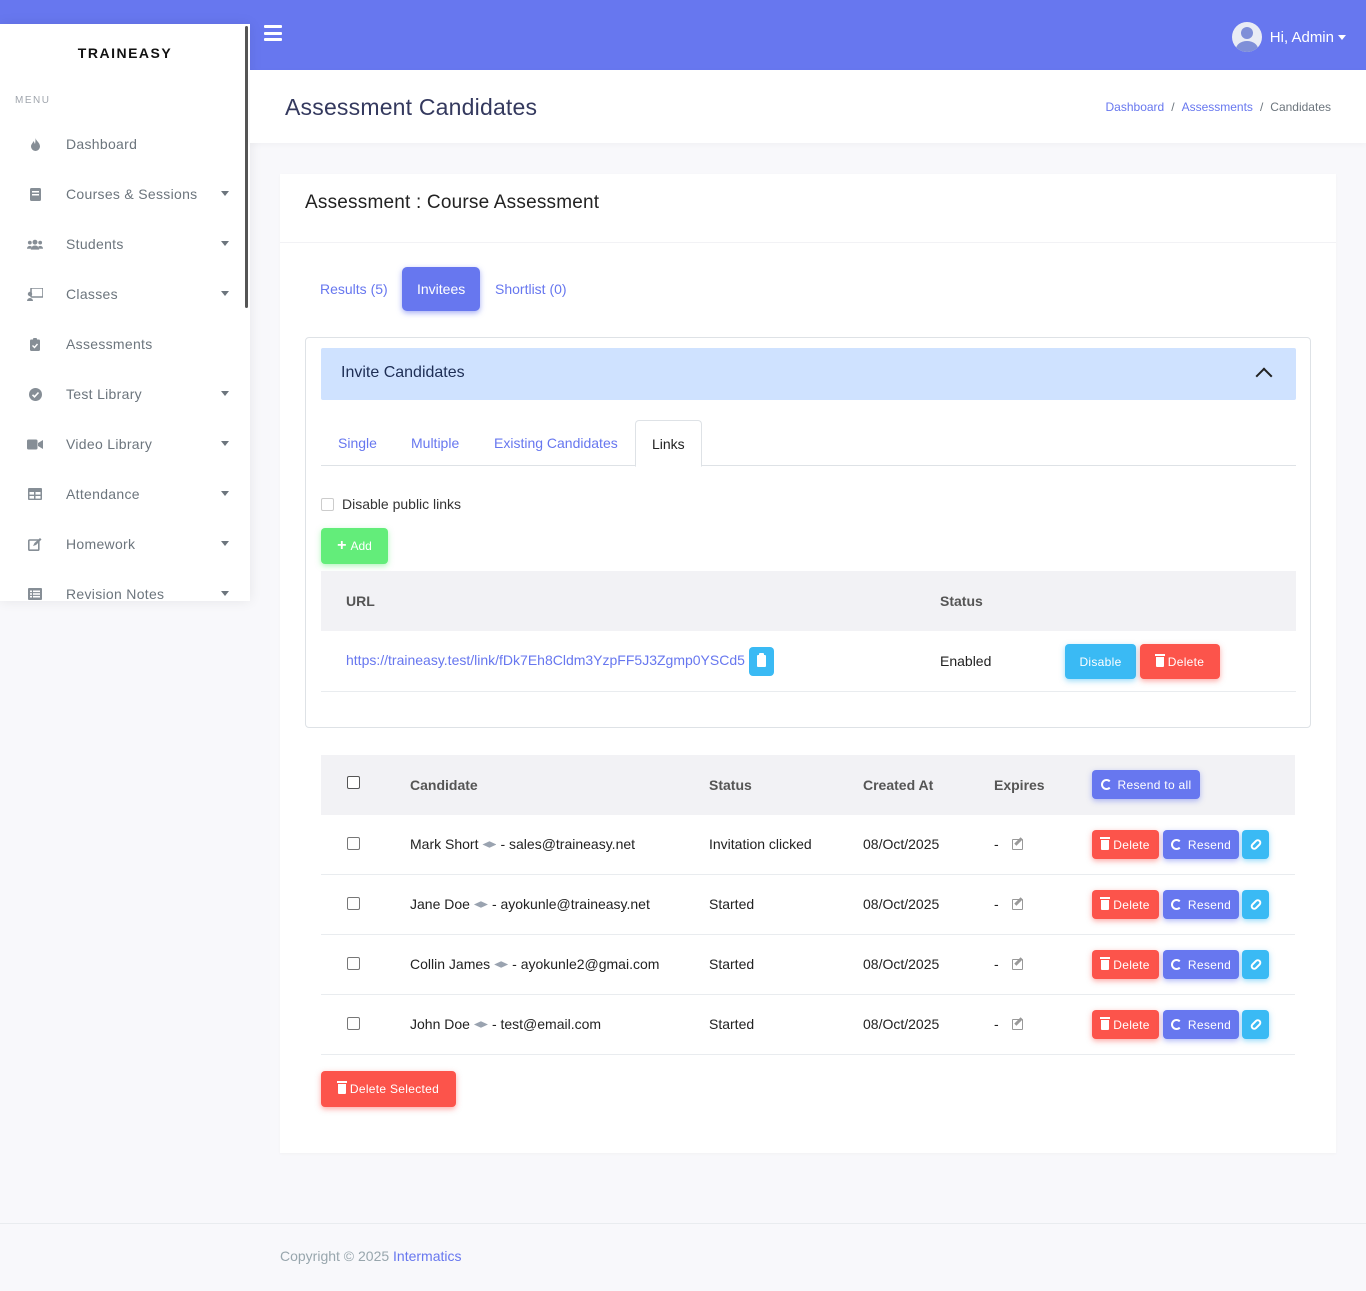  What do you see at coordinates (1146, 784) in the screenshot?
I see `resend-to-all-button: Resend to all` at bounding box center [1146, 784].